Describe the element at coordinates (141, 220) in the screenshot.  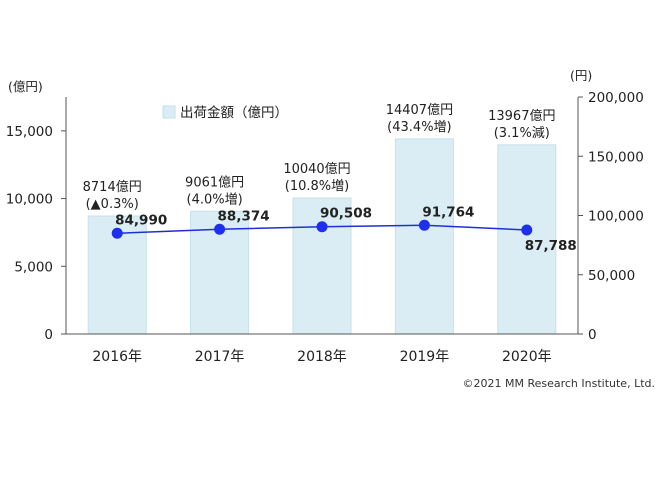
I see `price-label-0: 84,990` at that location.